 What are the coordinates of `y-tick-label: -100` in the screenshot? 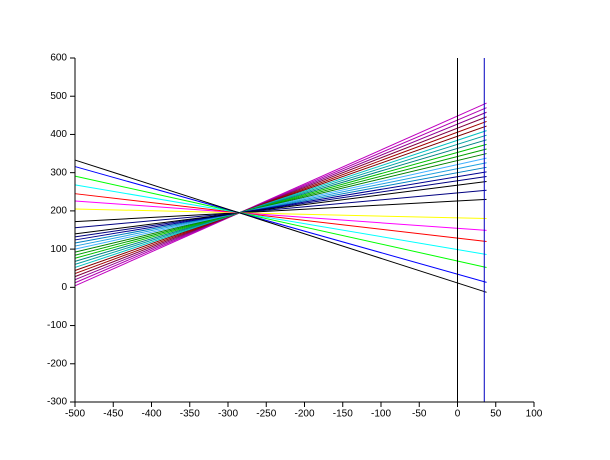 It's located at (57, 325).